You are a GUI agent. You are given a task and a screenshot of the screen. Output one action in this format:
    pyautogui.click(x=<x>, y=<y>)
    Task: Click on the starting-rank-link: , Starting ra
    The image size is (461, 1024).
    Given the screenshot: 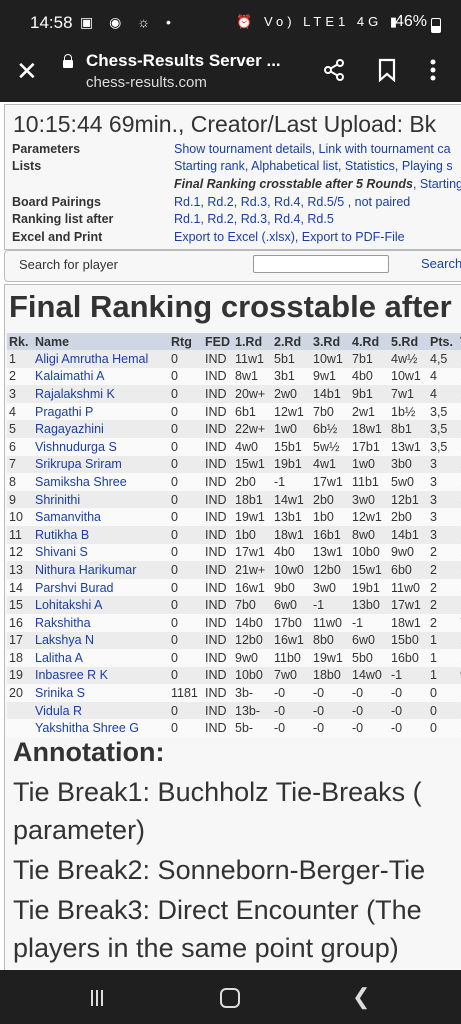 What is the action you would take?
    pyautogui.click(x=436, y=184)
    